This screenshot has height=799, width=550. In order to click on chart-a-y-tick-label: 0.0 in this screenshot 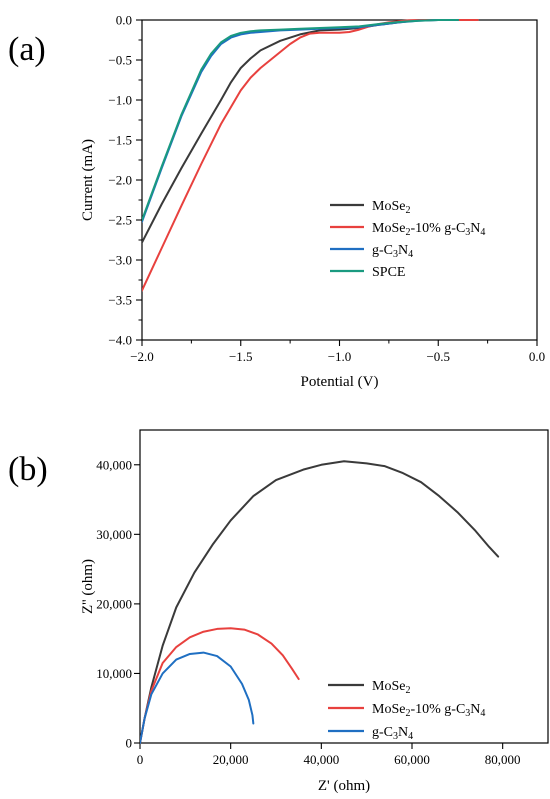, I will do `click(124, 20)`.